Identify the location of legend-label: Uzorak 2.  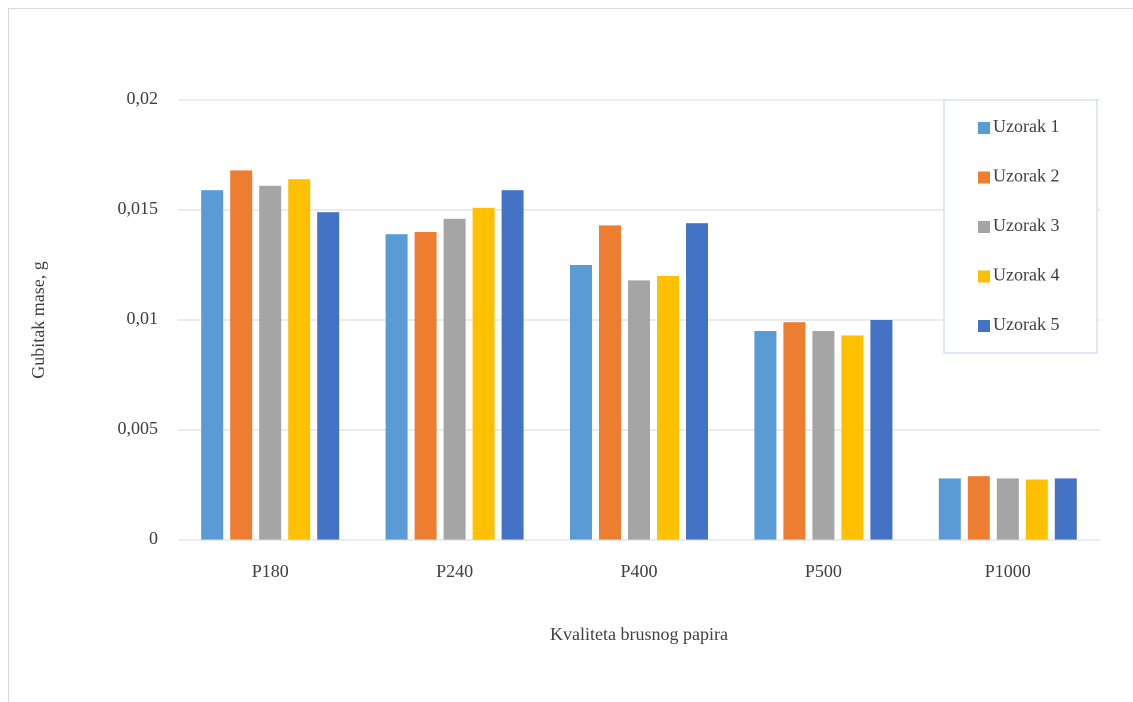
(1026, 176).